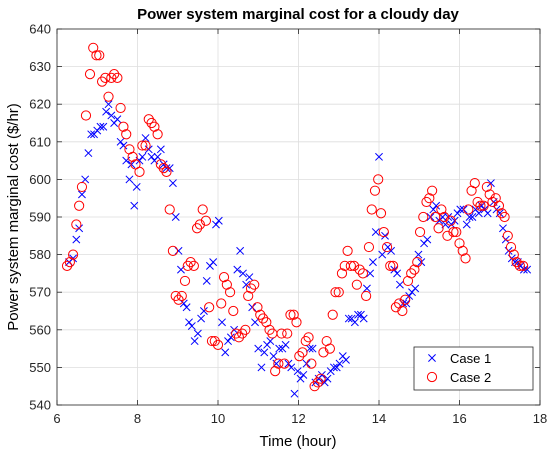 The height and width of the screenshot is (456, 550). I want to click on y-tick-label: 590, so click(40, 217).